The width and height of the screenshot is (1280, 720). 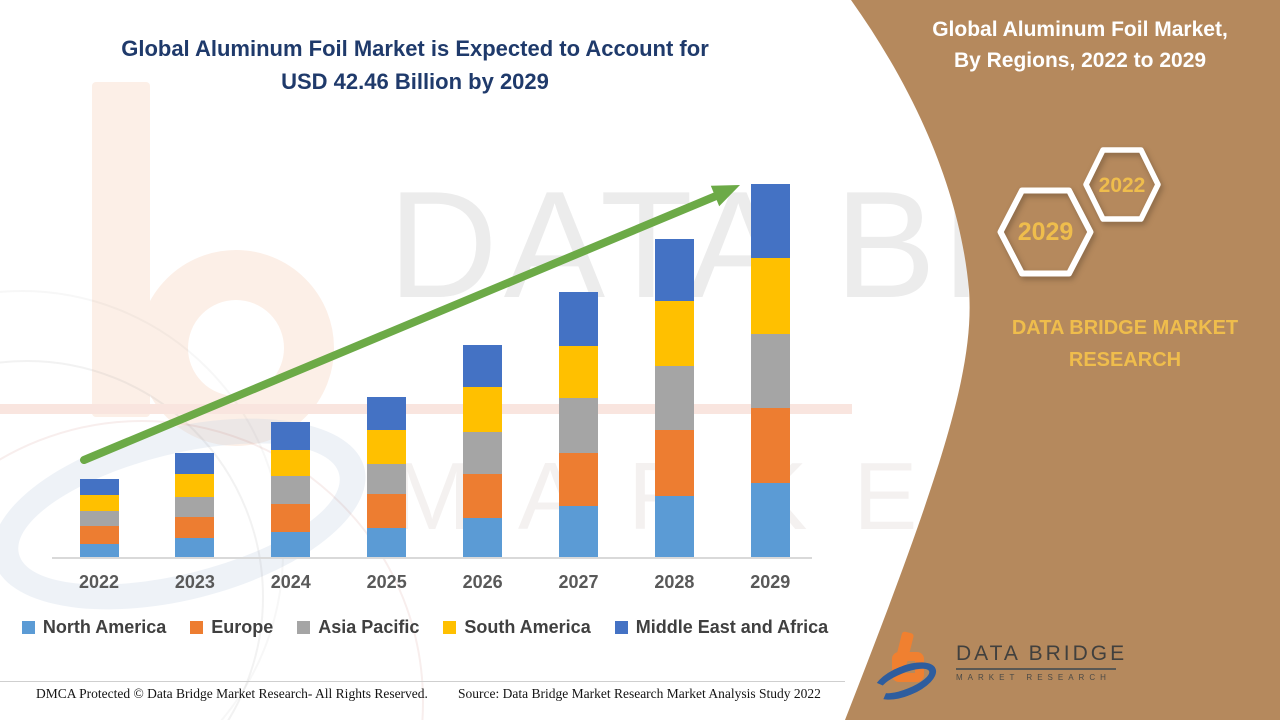 I want to click on legend-swatch-middle-east-and-africa, so click(x=621, y=627).